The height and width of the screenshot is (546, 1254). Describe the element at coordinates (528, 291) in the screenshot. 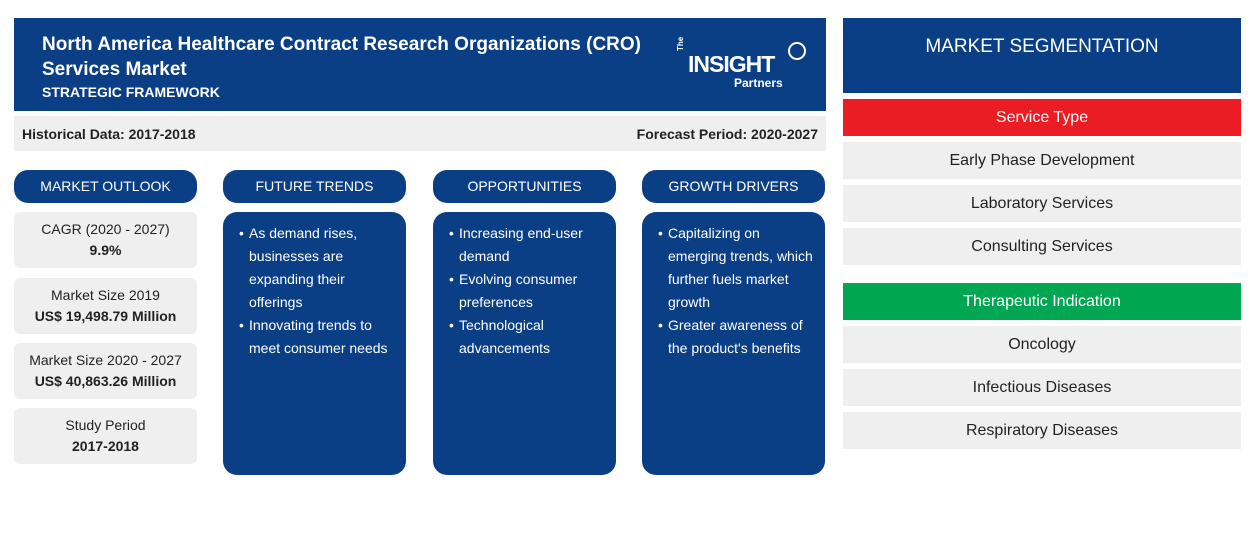

I see `list-item: Evolving consumer preferences` at that location.